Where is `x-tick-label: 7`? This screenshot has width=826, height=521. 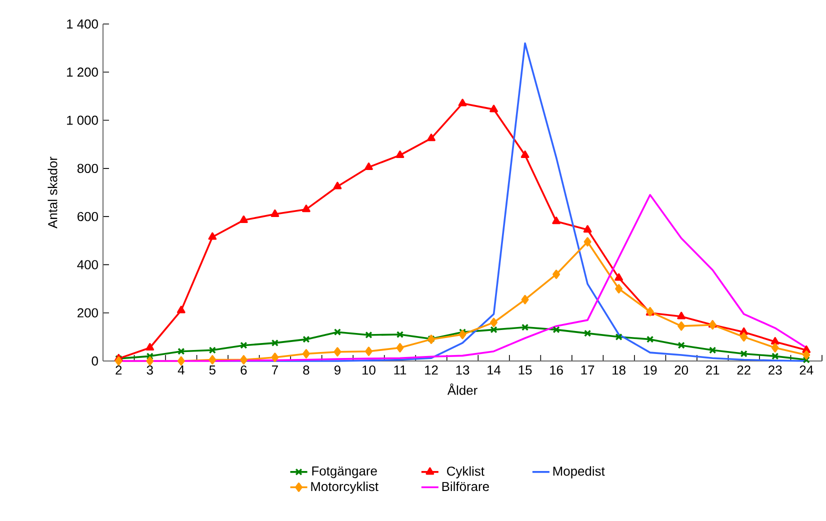
x-tick-label: 7 is located at coordinates (275, 370).